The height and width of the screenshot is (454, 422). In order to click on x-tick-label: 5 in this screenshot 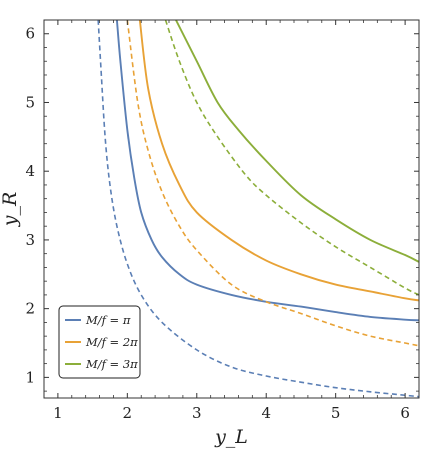, I will do `click(336, 413)`.